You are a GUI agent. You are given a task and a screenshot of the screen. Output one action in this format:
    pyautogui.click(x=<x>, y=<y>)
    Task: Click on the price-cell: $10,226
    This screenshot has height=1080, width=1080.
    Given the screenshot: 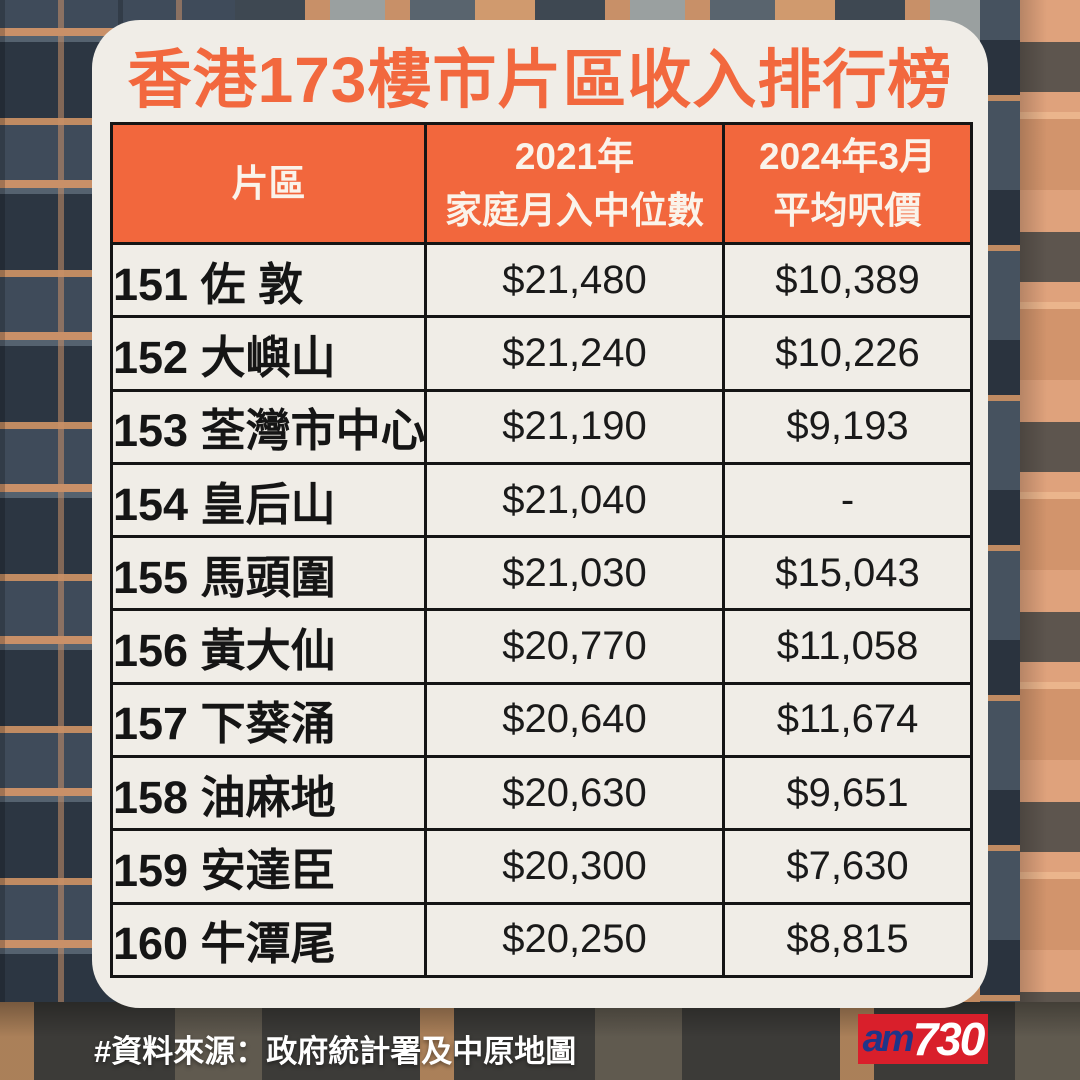 What is the action you would take?
    pyautogui.click(x=847, y=353)
    